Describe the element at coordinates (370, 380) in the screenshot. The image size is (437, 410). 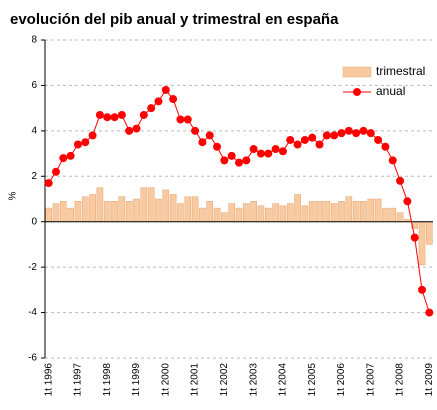
I see `x-tick-label: 1t 2007` at that location.